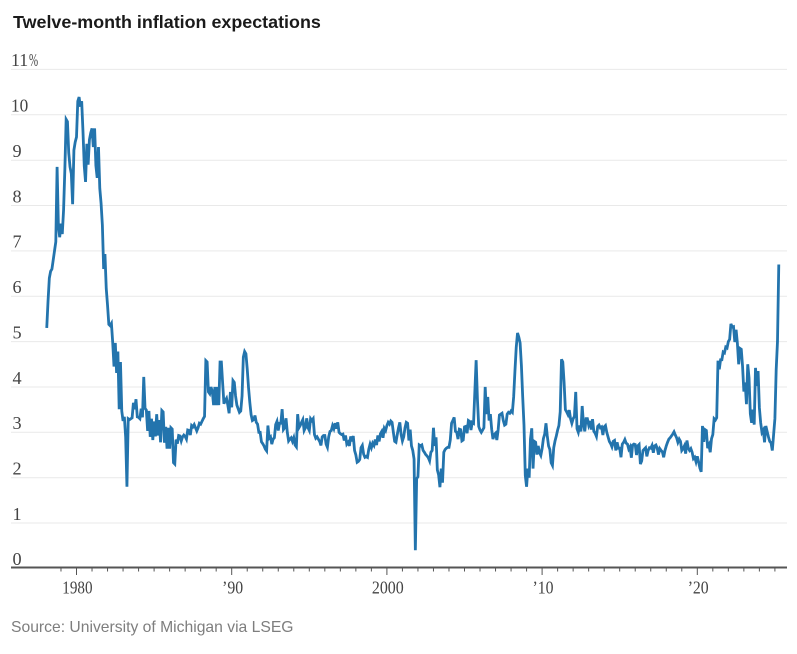 Image resolution: width=797 pixels, height=654 pixels. What do you see at coordinates (19, 60) in the screenshot?
I see `svg-text: 11` at bounding box center [19, 60].